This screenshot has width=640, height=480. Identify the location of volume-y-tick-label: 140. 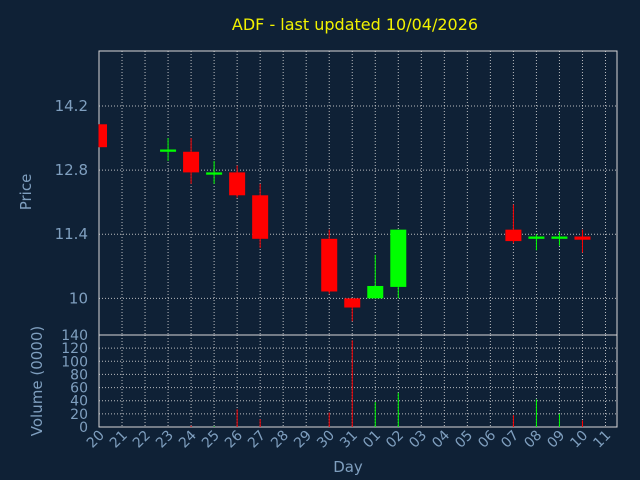
(74, 336).